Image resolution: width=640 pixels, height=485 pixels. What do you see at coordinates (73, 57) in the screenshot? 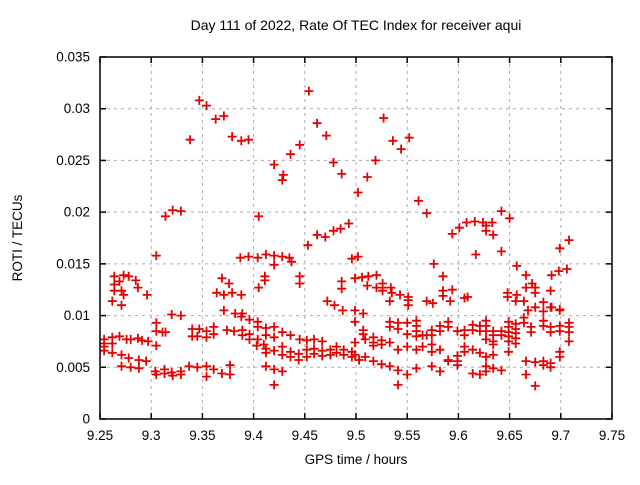
I see `y-tick-label: 0.035` at bounding box center [73, 57].